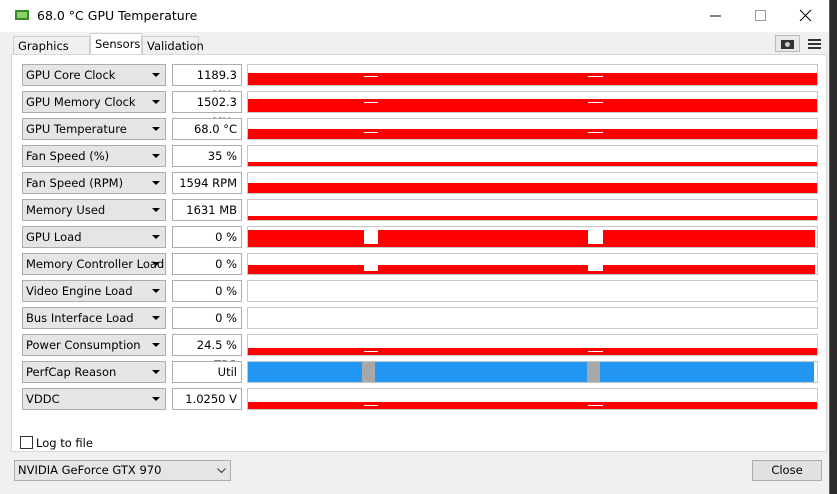 This screenshot has width=837, height=494. What do you see at coordinates (94, 156) in the screenshot?
I see `sensor-name: Fan Speed (%)` at bounding box center [94, 156].